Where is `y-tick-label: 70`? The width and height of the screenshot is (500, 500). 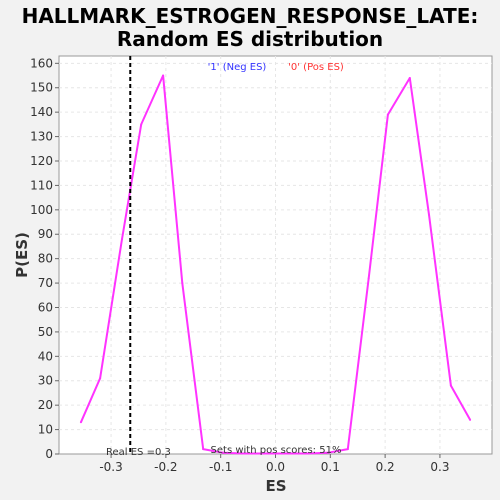
y-tick-label: 70 is located at coordinates (45, 283).